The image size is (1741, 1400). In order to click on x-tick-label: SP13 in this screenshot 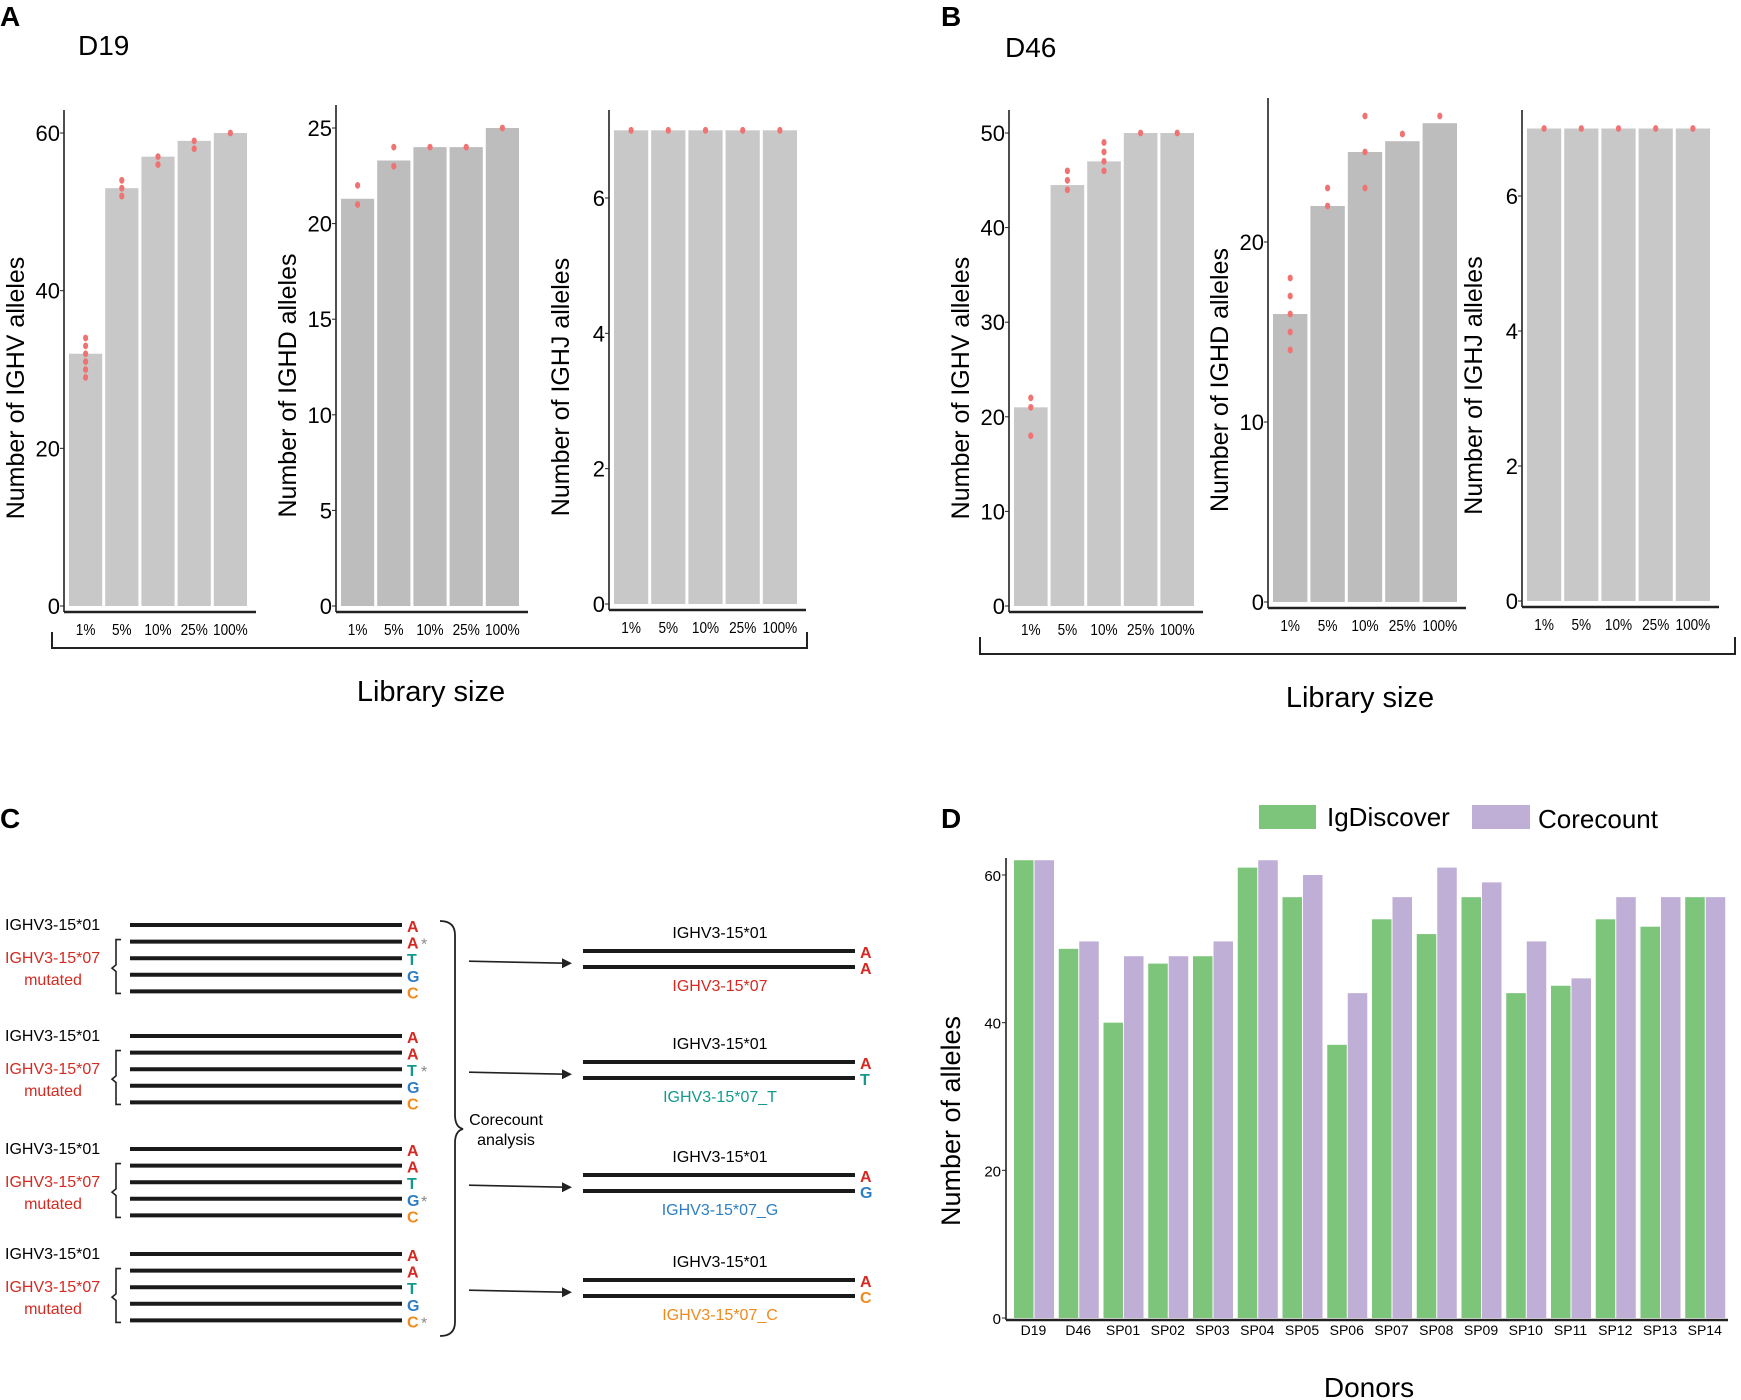, I will do `click(1660, 1330)`.